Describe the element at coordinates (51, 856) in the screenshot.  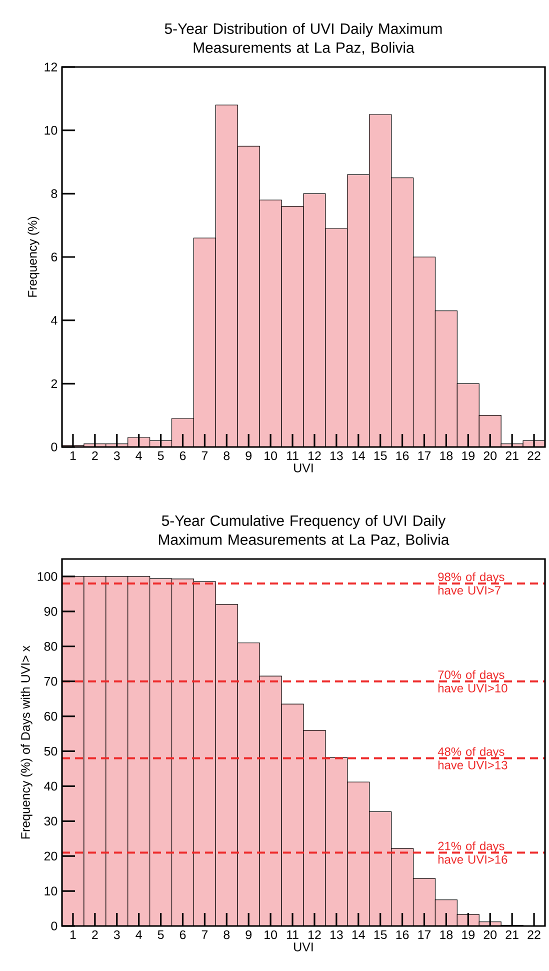
I see `y-tick-label: 20` at that location.